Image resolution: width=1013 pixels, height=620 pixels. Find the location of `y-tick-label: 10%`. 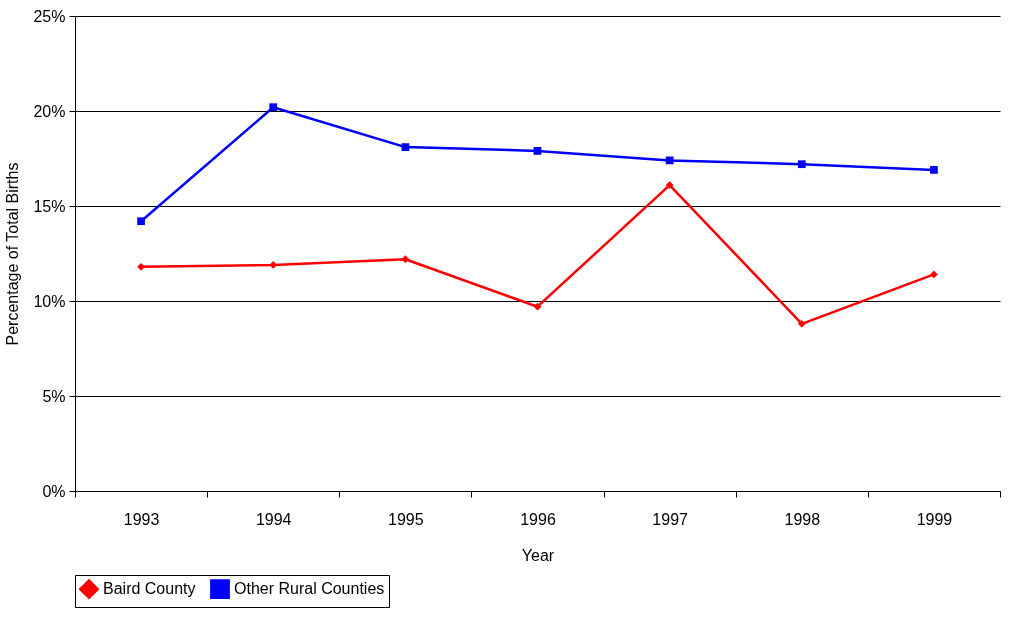

y-tick-label: 10% is located at coordinates (49, 301).